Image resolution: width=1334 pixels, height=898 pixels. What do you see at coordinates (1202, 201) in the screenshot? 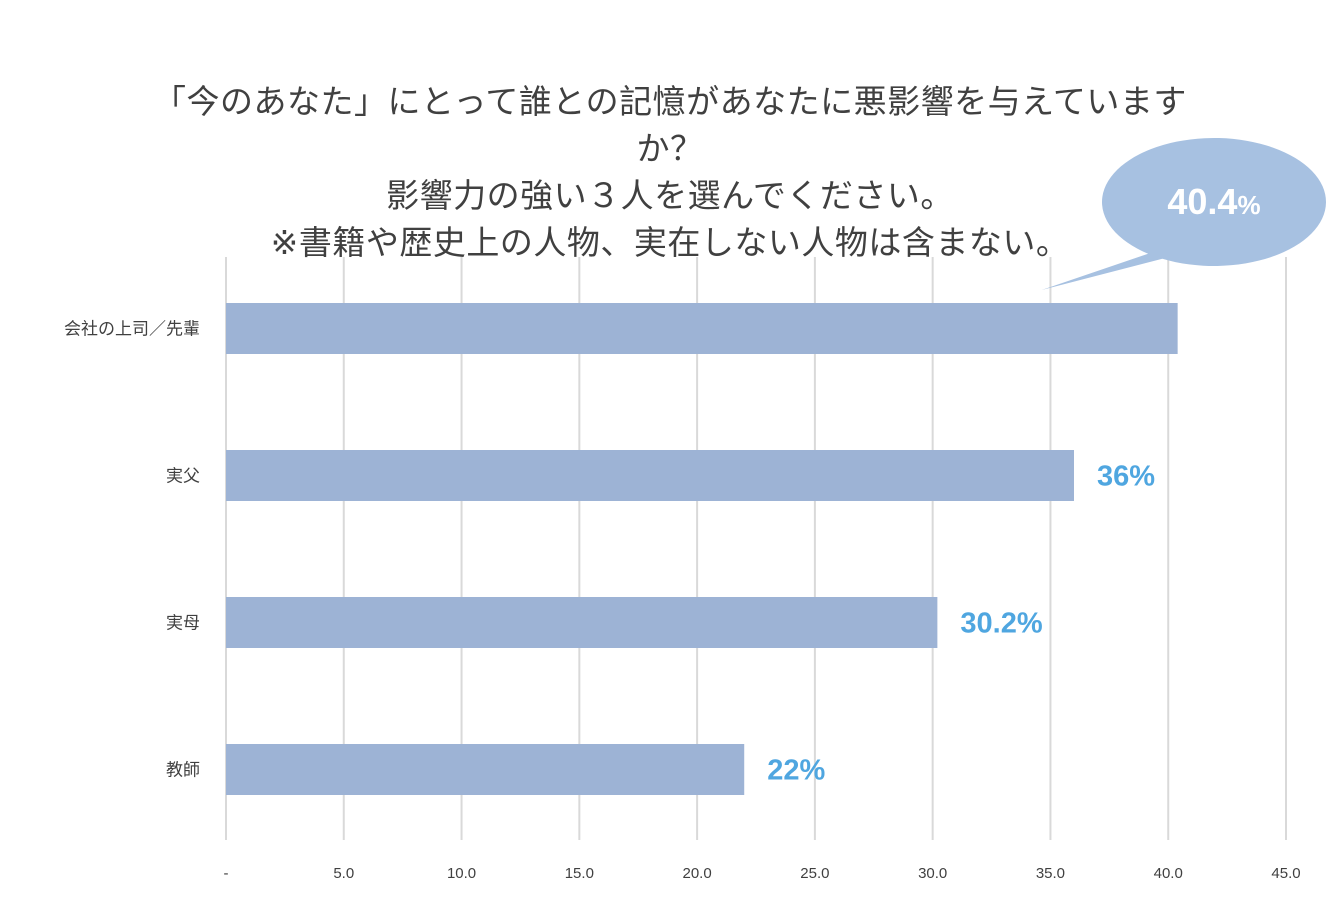
I see `callout-number: 40.4` at bounding box center [1202, 201].